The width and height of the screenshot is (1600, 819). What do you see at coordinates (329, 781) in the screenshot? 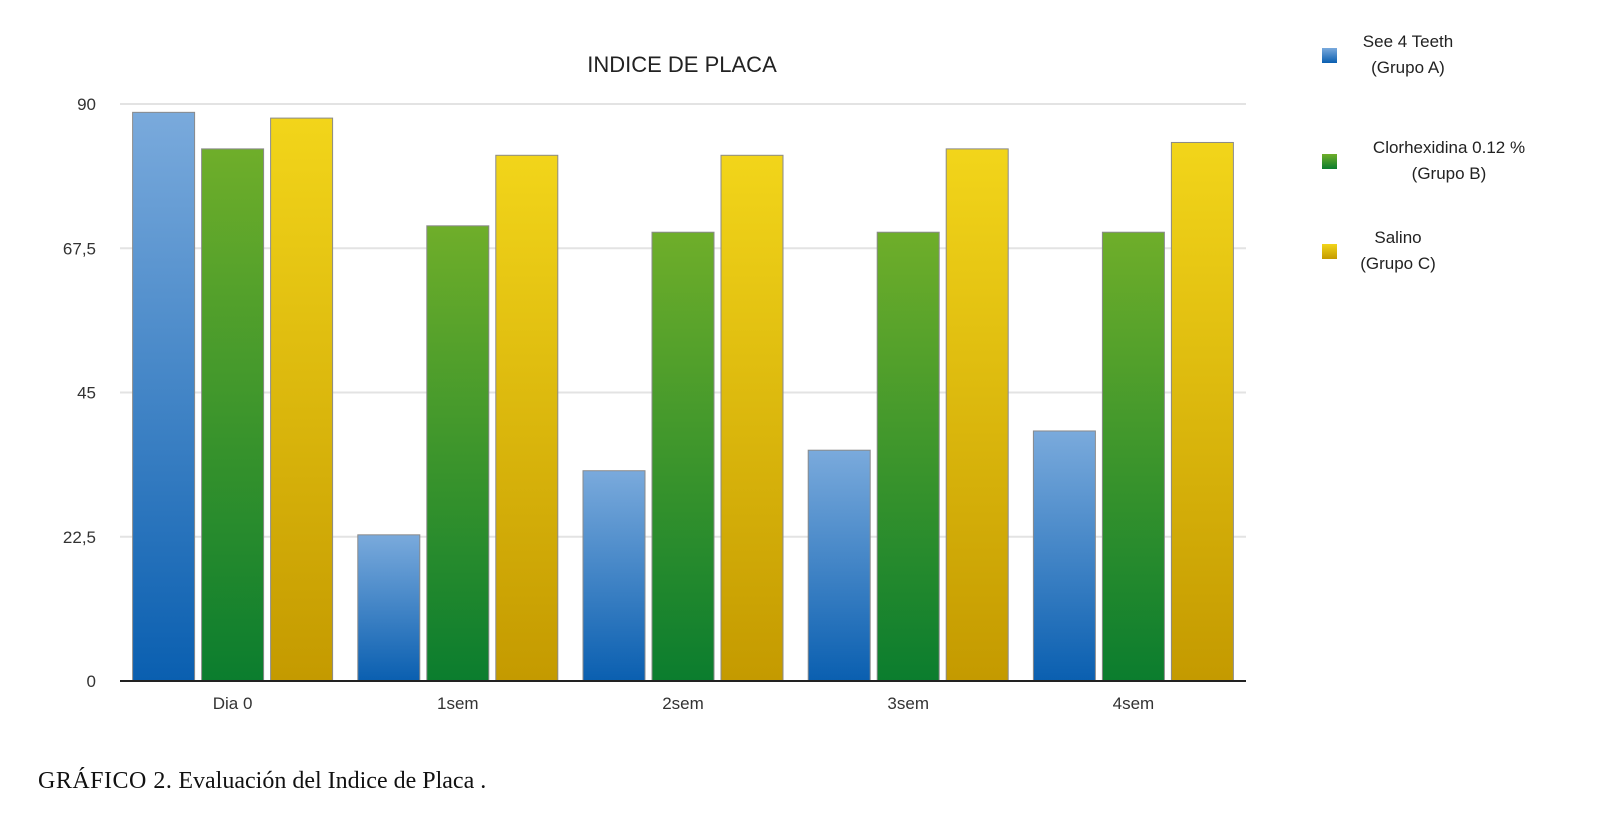
I see `caption-text: Evaluación del Indice de Placa .` at bounding box center [329, 781].